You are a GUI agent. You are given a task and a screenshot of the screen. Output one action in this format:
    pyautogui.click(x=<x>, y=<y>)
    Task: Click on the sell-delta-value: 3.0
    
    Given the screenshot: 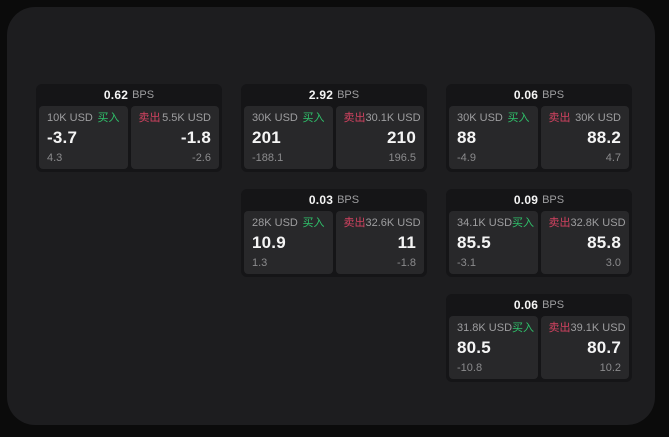 What is the action you would take?
    pyautogui.click(x=613, y=262)
    